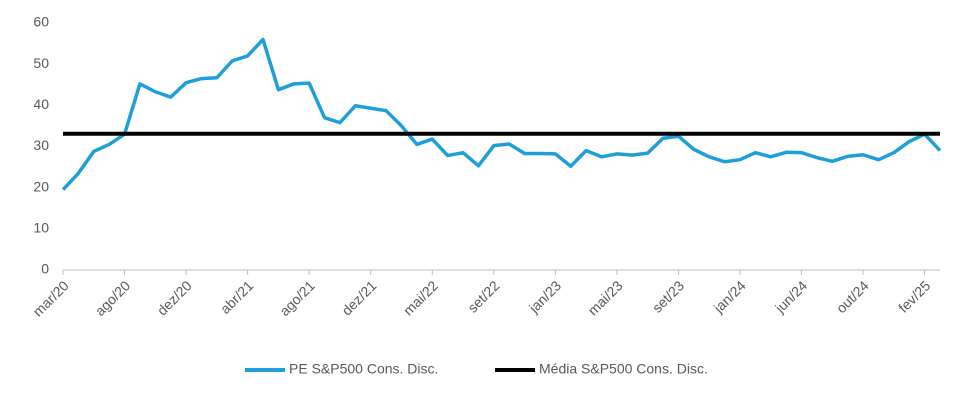  Describe the element at coordinates (363, 369) in the screenshot. I see `legend-label: PE S&P500 Cons. Disc.` at that location.